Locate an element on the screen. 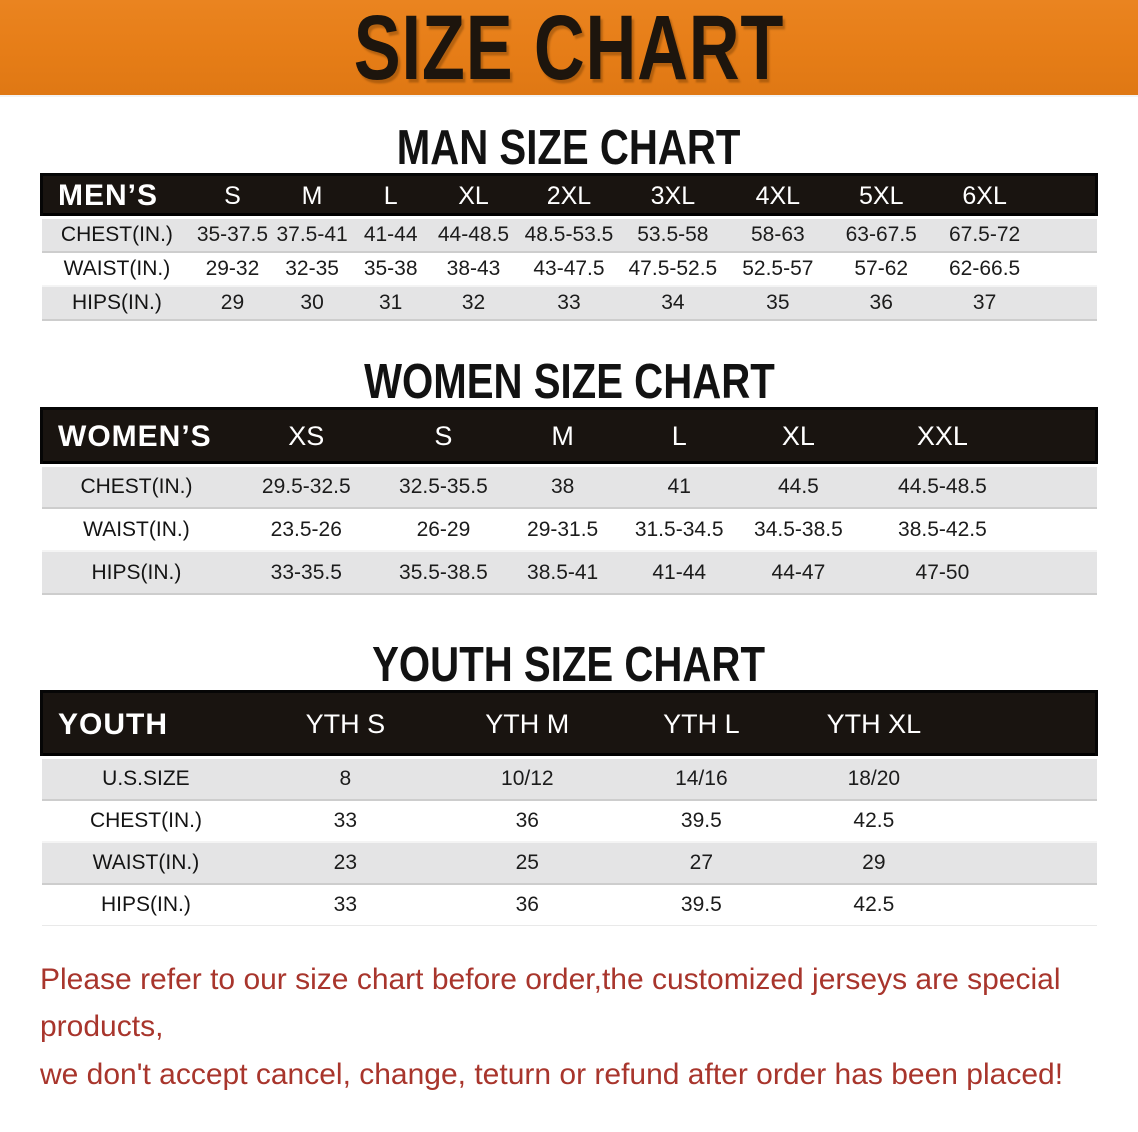 This screenshot has height=1132, width=1138. size-value-cell: 29.5-32.5 is located at coordinates (306, 486).